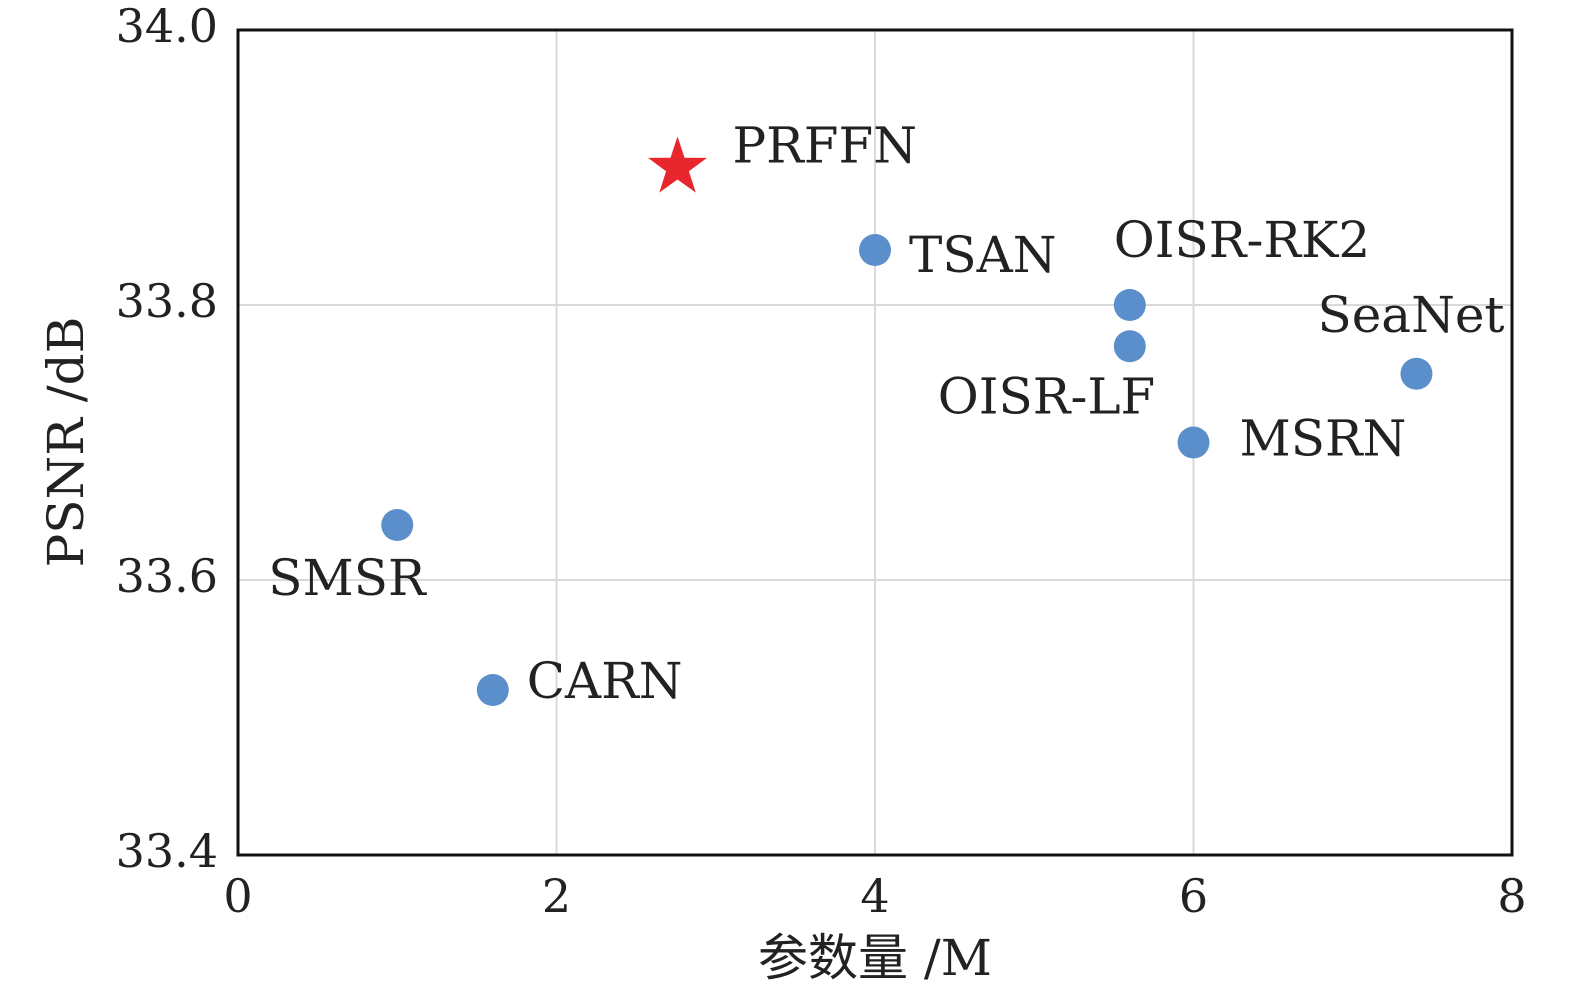 This screenshot has width=1575, height=1000. Describe the element at coordinates (1323, 439) in the screenshot. I see `point-label: MSRN` at that location.